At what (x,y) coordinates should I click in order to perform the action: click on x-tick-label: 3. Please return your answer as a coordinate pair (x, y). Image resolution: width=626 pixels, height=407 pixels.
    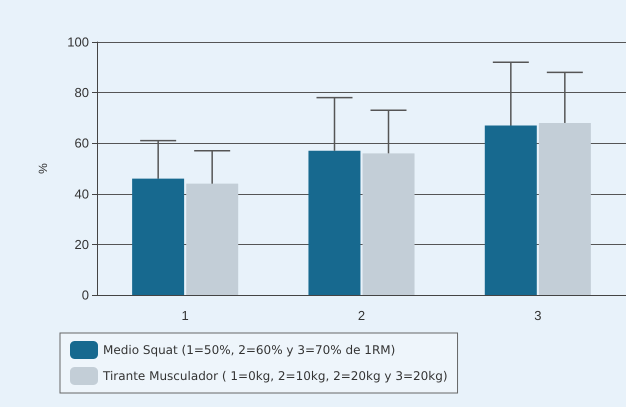
    Looking at the image, I should click on (538, 315).